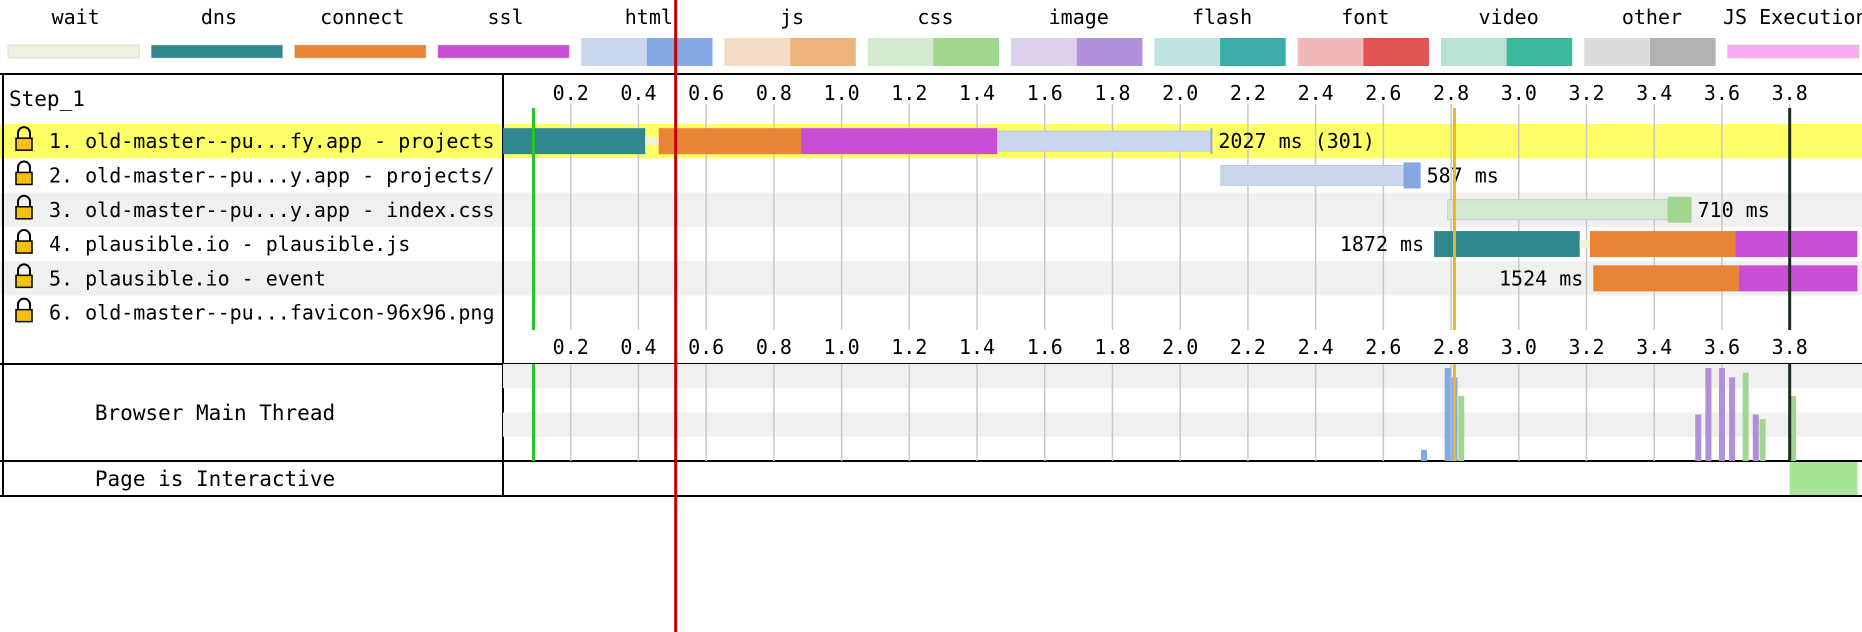 The width and height of the screenshot is (1862, 632). I want to click on legend-swatch-video-wait, so click(1474, 52).